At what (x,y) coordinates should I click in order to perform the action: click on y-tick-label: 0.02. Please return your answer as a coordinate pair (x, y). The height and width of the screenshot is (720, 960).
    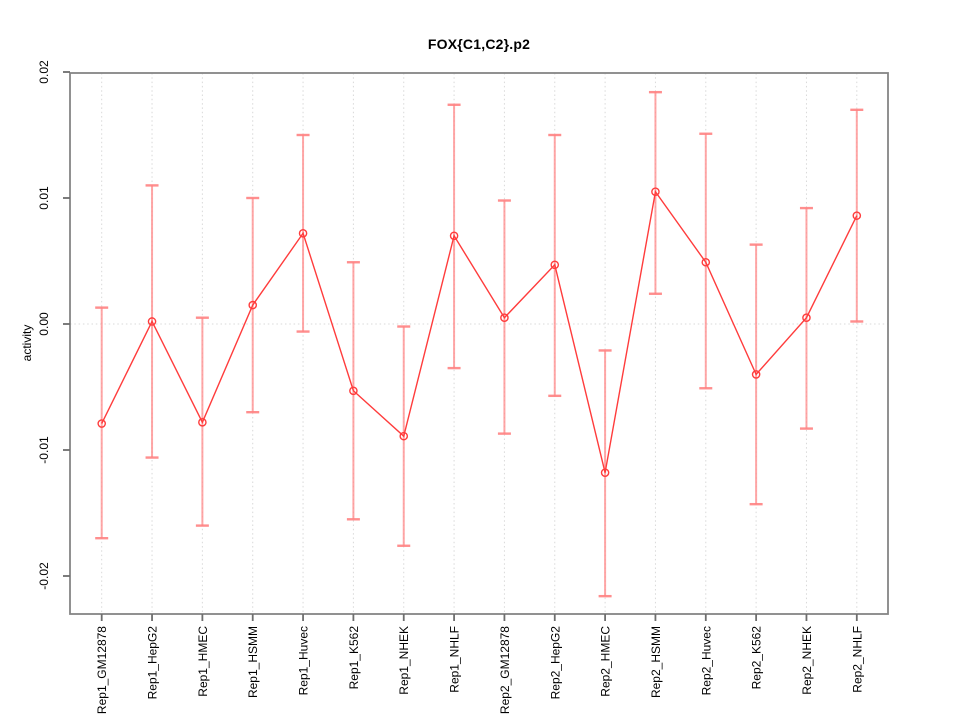
    Looking at the image, I should click on (44, 72).